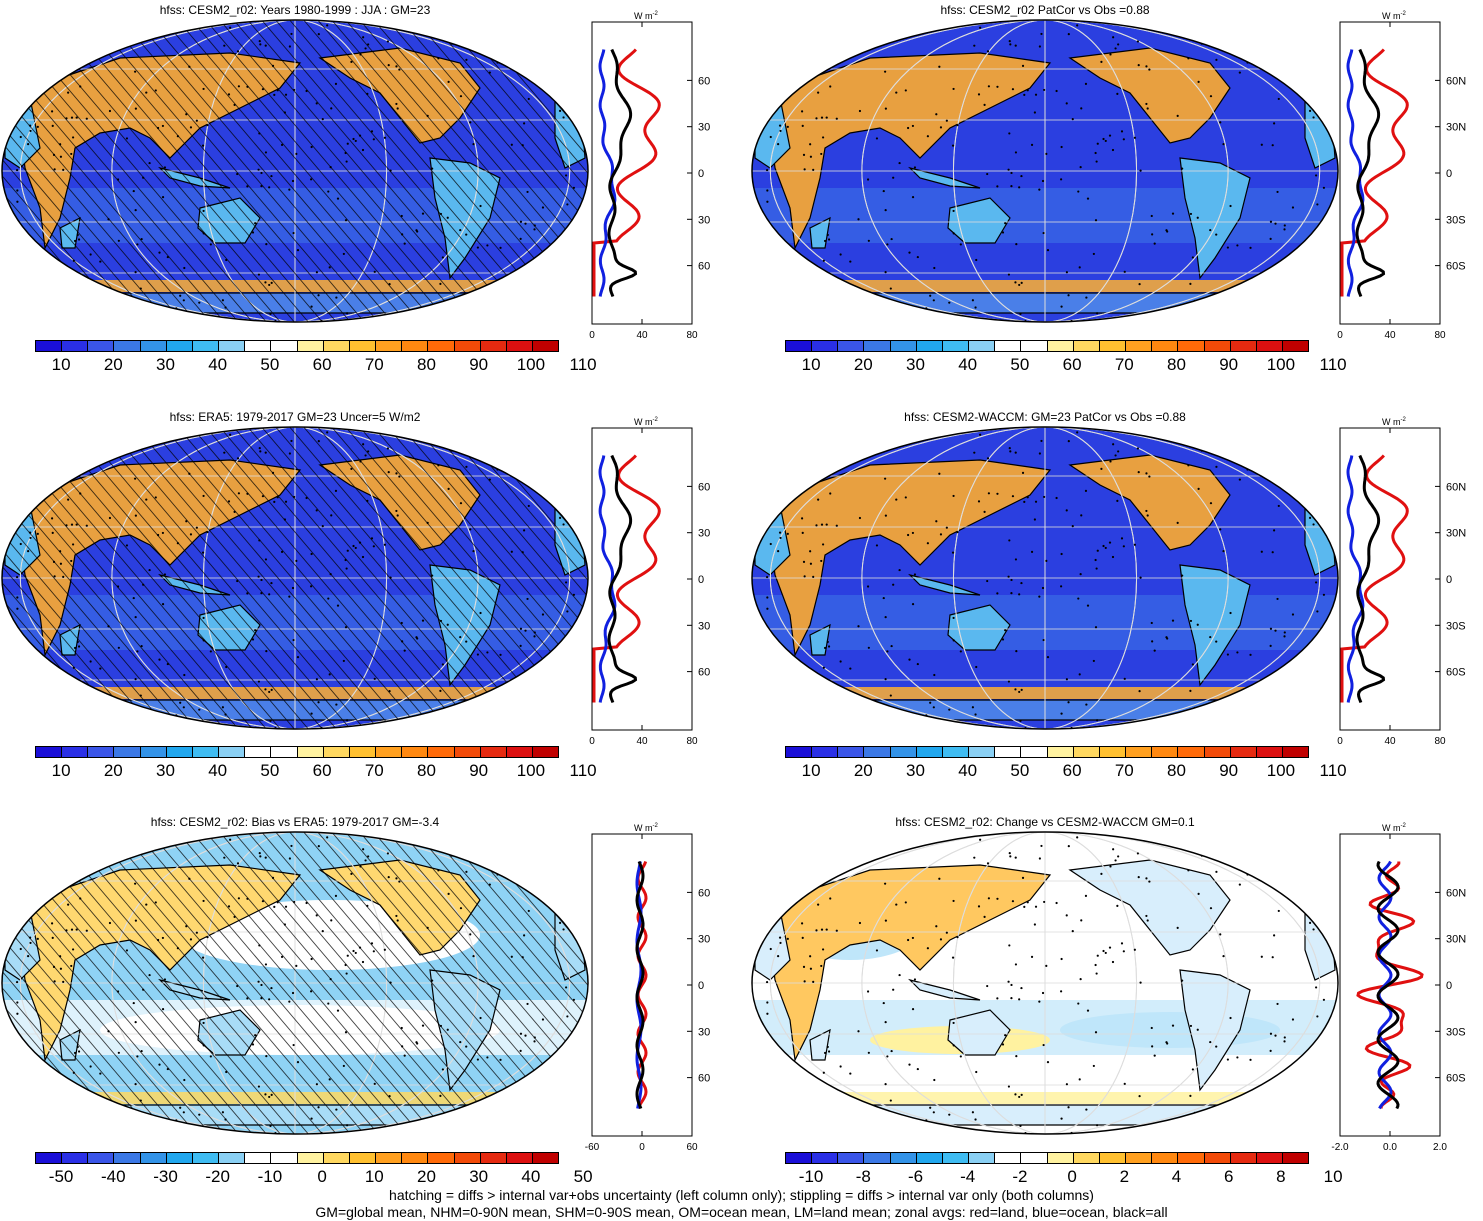 This screenshot has width=1483, height=1221. I want to click on map-border, so click(295, 983).